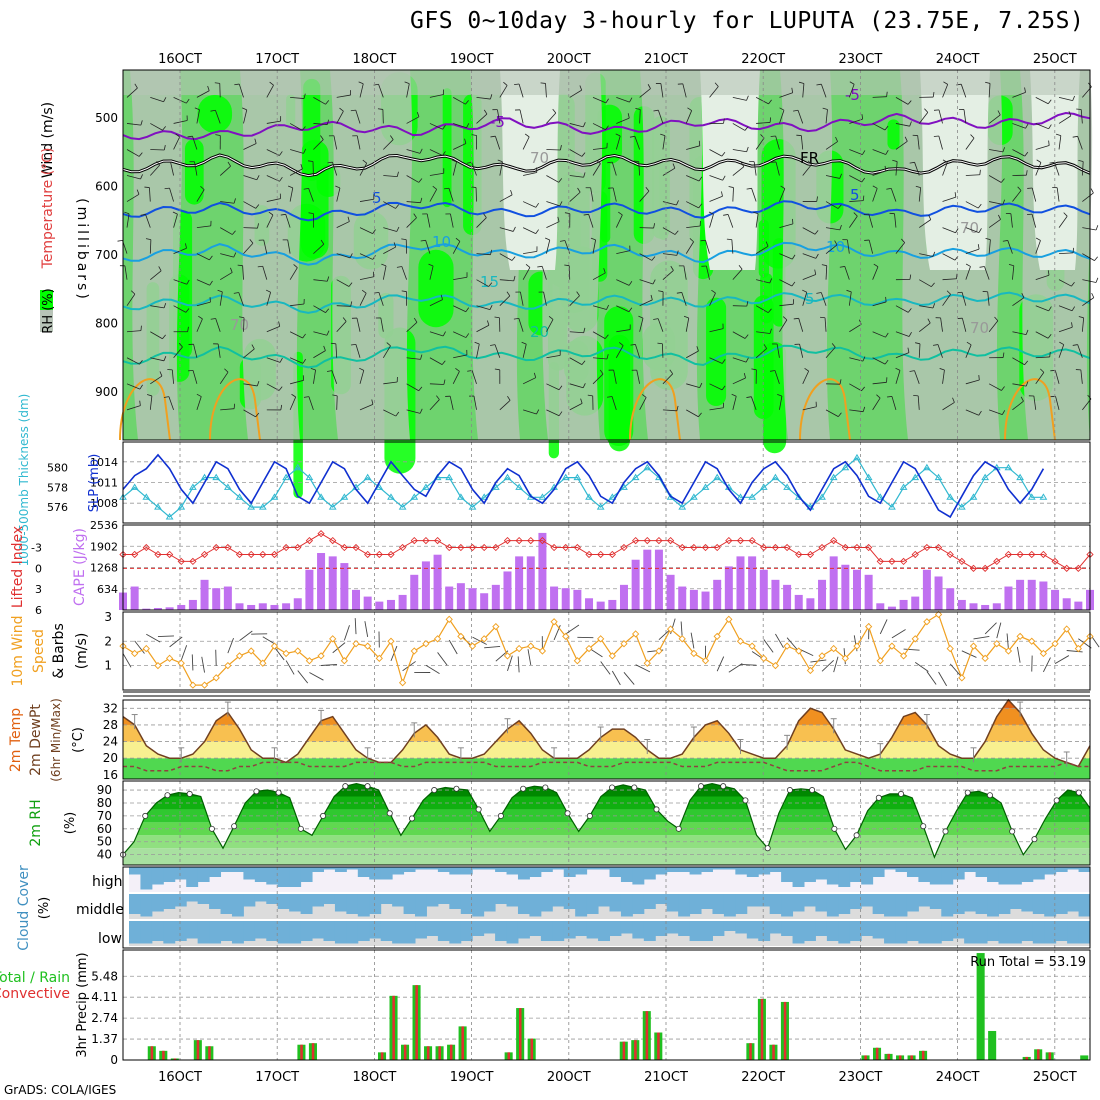 The image size is (1100, 1100). I want to click on axis-label-cape: CAPE (J/kg), so click(80, 567).